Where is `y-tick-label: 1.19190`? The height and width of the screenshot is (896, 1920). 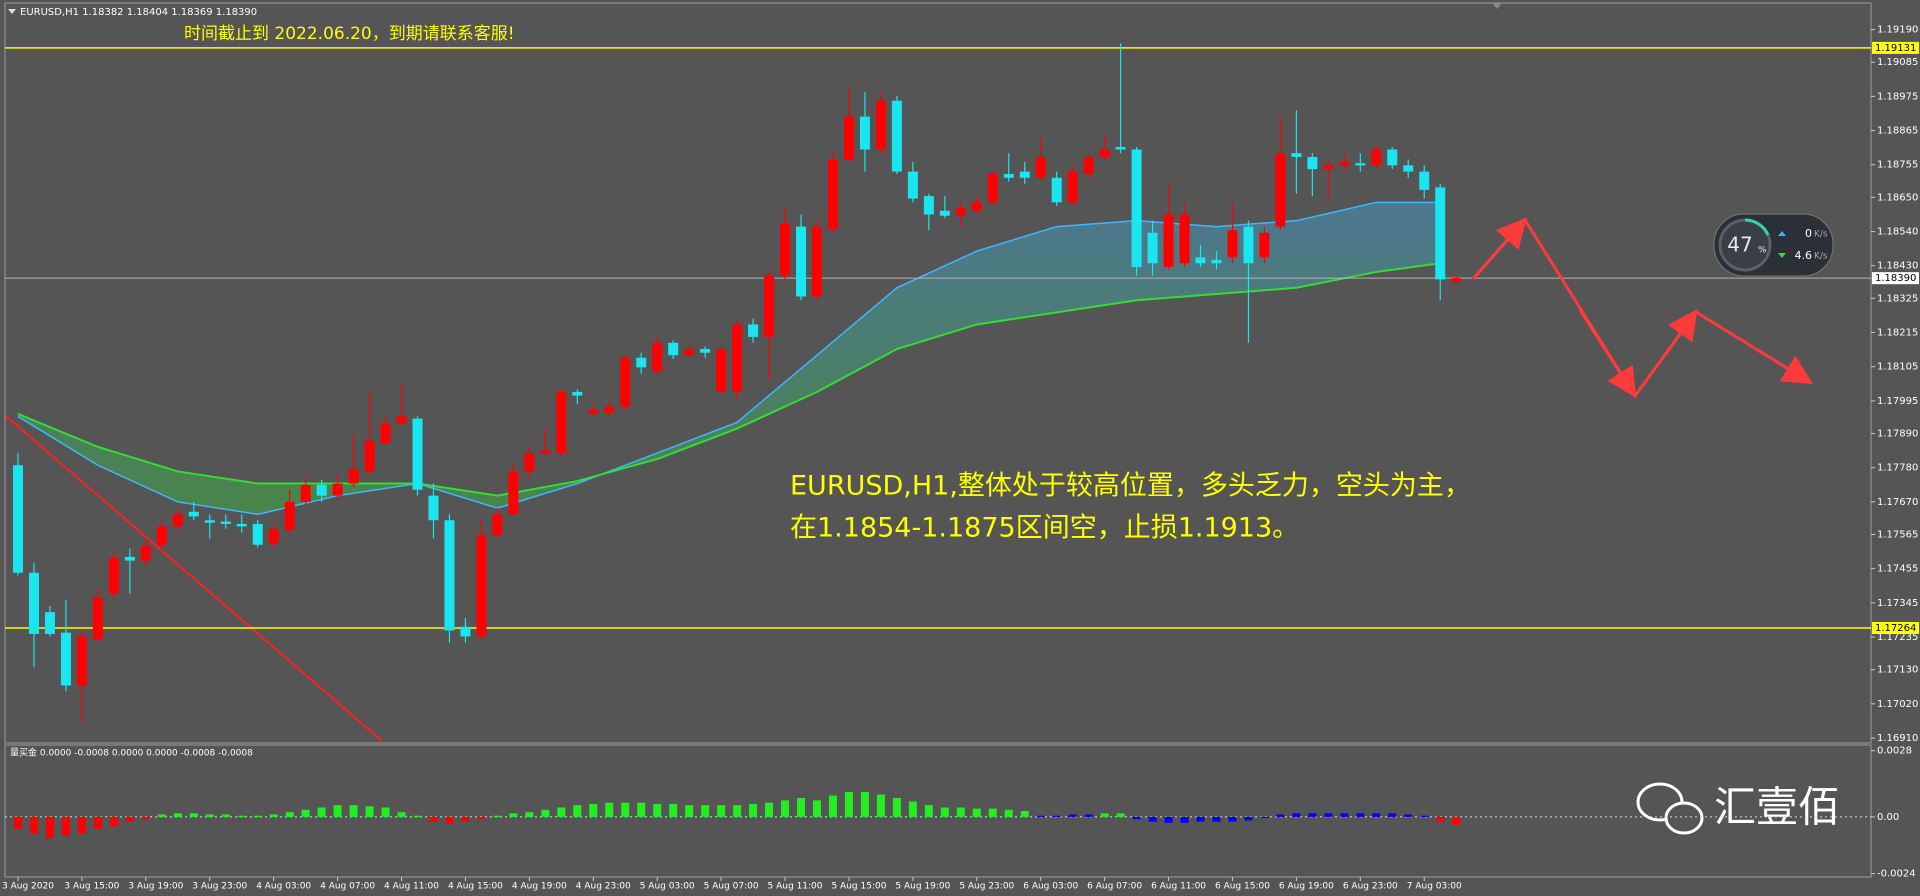 y-tick-label: 1.19190 is located at coordinates (1897, 30).